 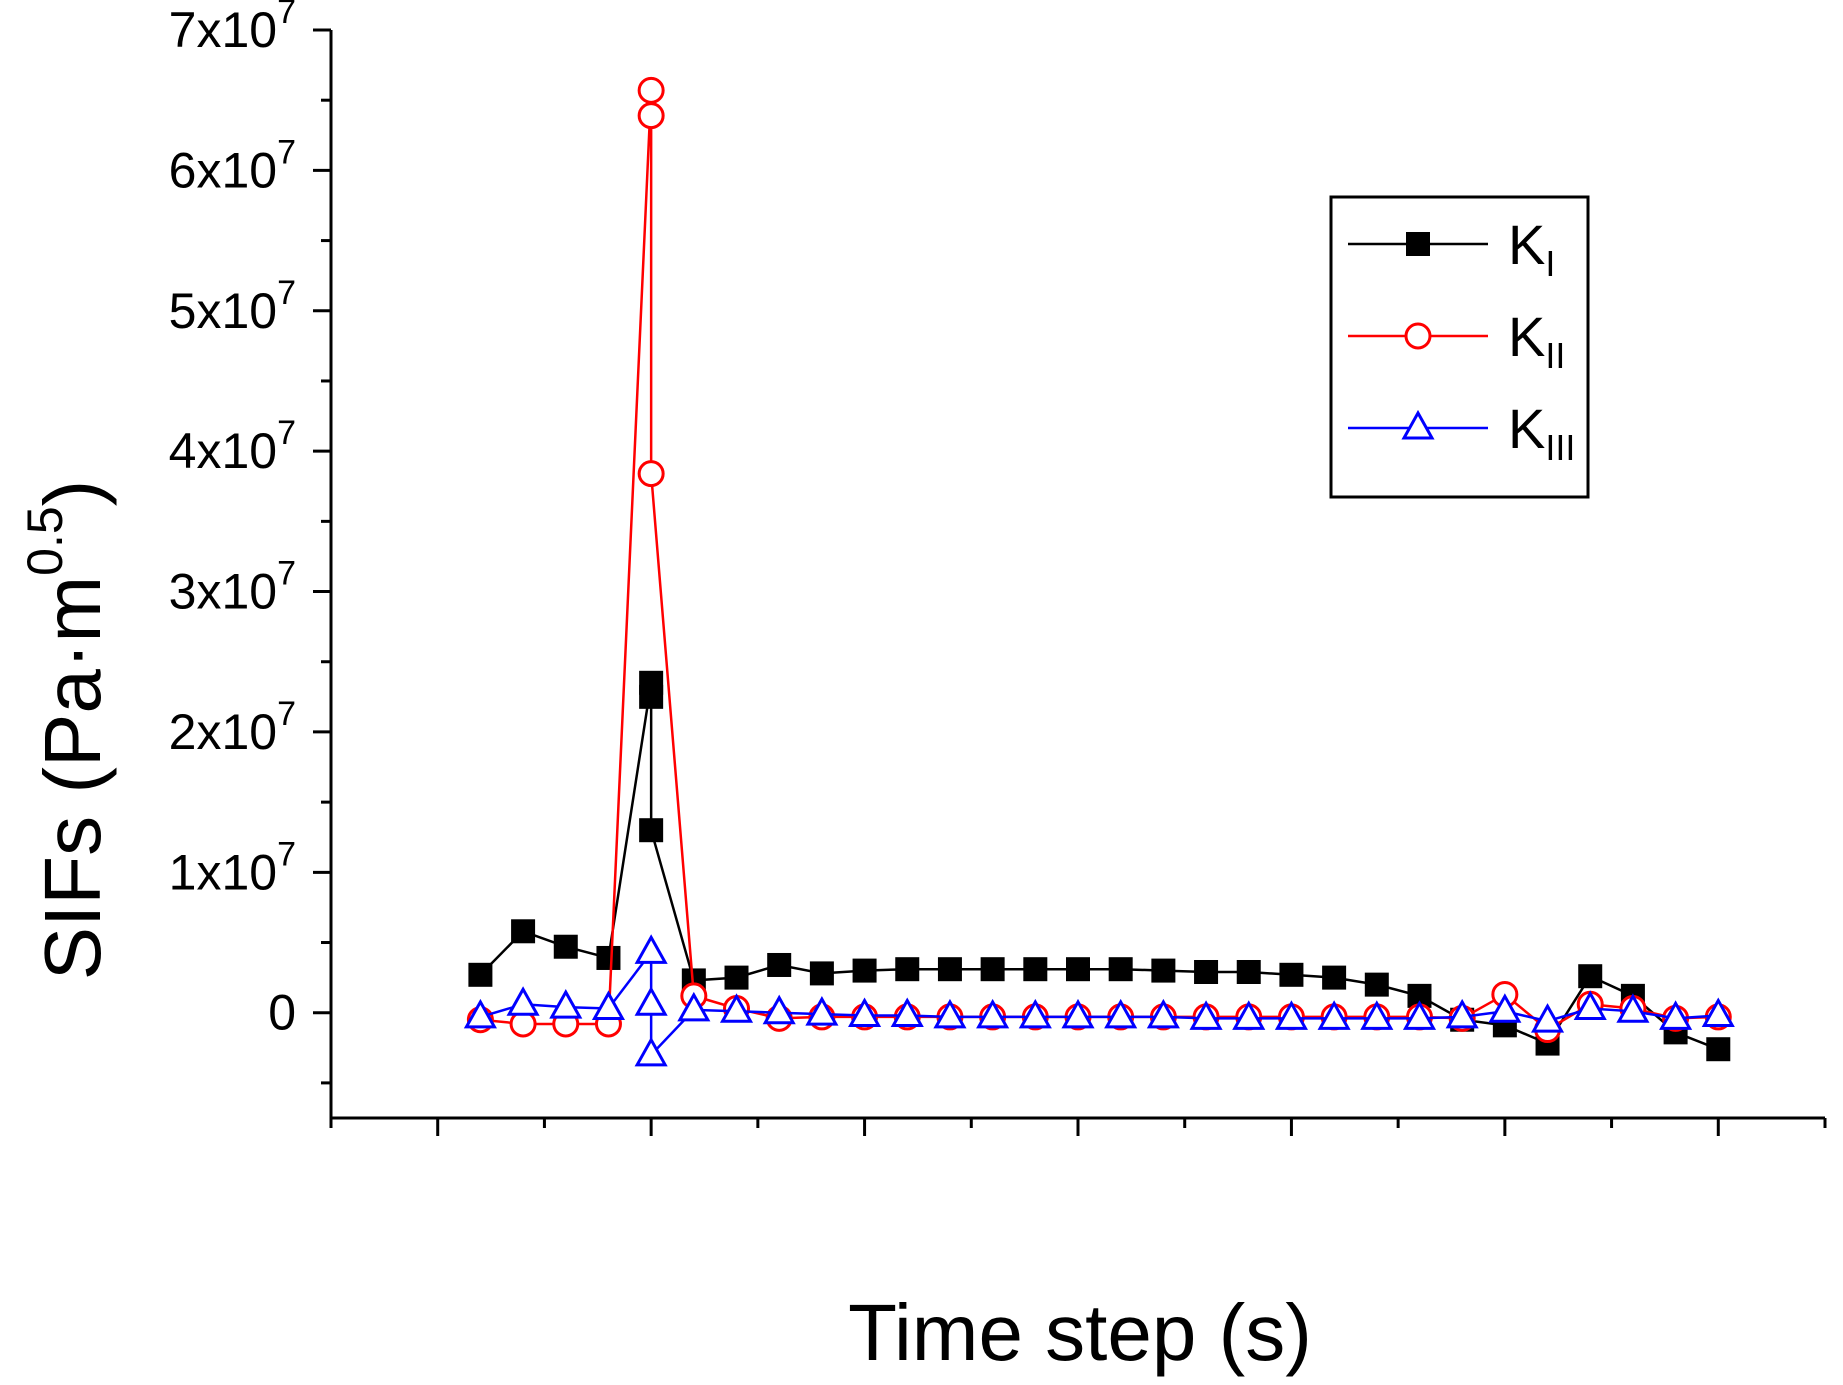 What do you see at coordinates (1418, 424) in the screenshot?
I see `legend-marker` at bounding box center [1418, 424].